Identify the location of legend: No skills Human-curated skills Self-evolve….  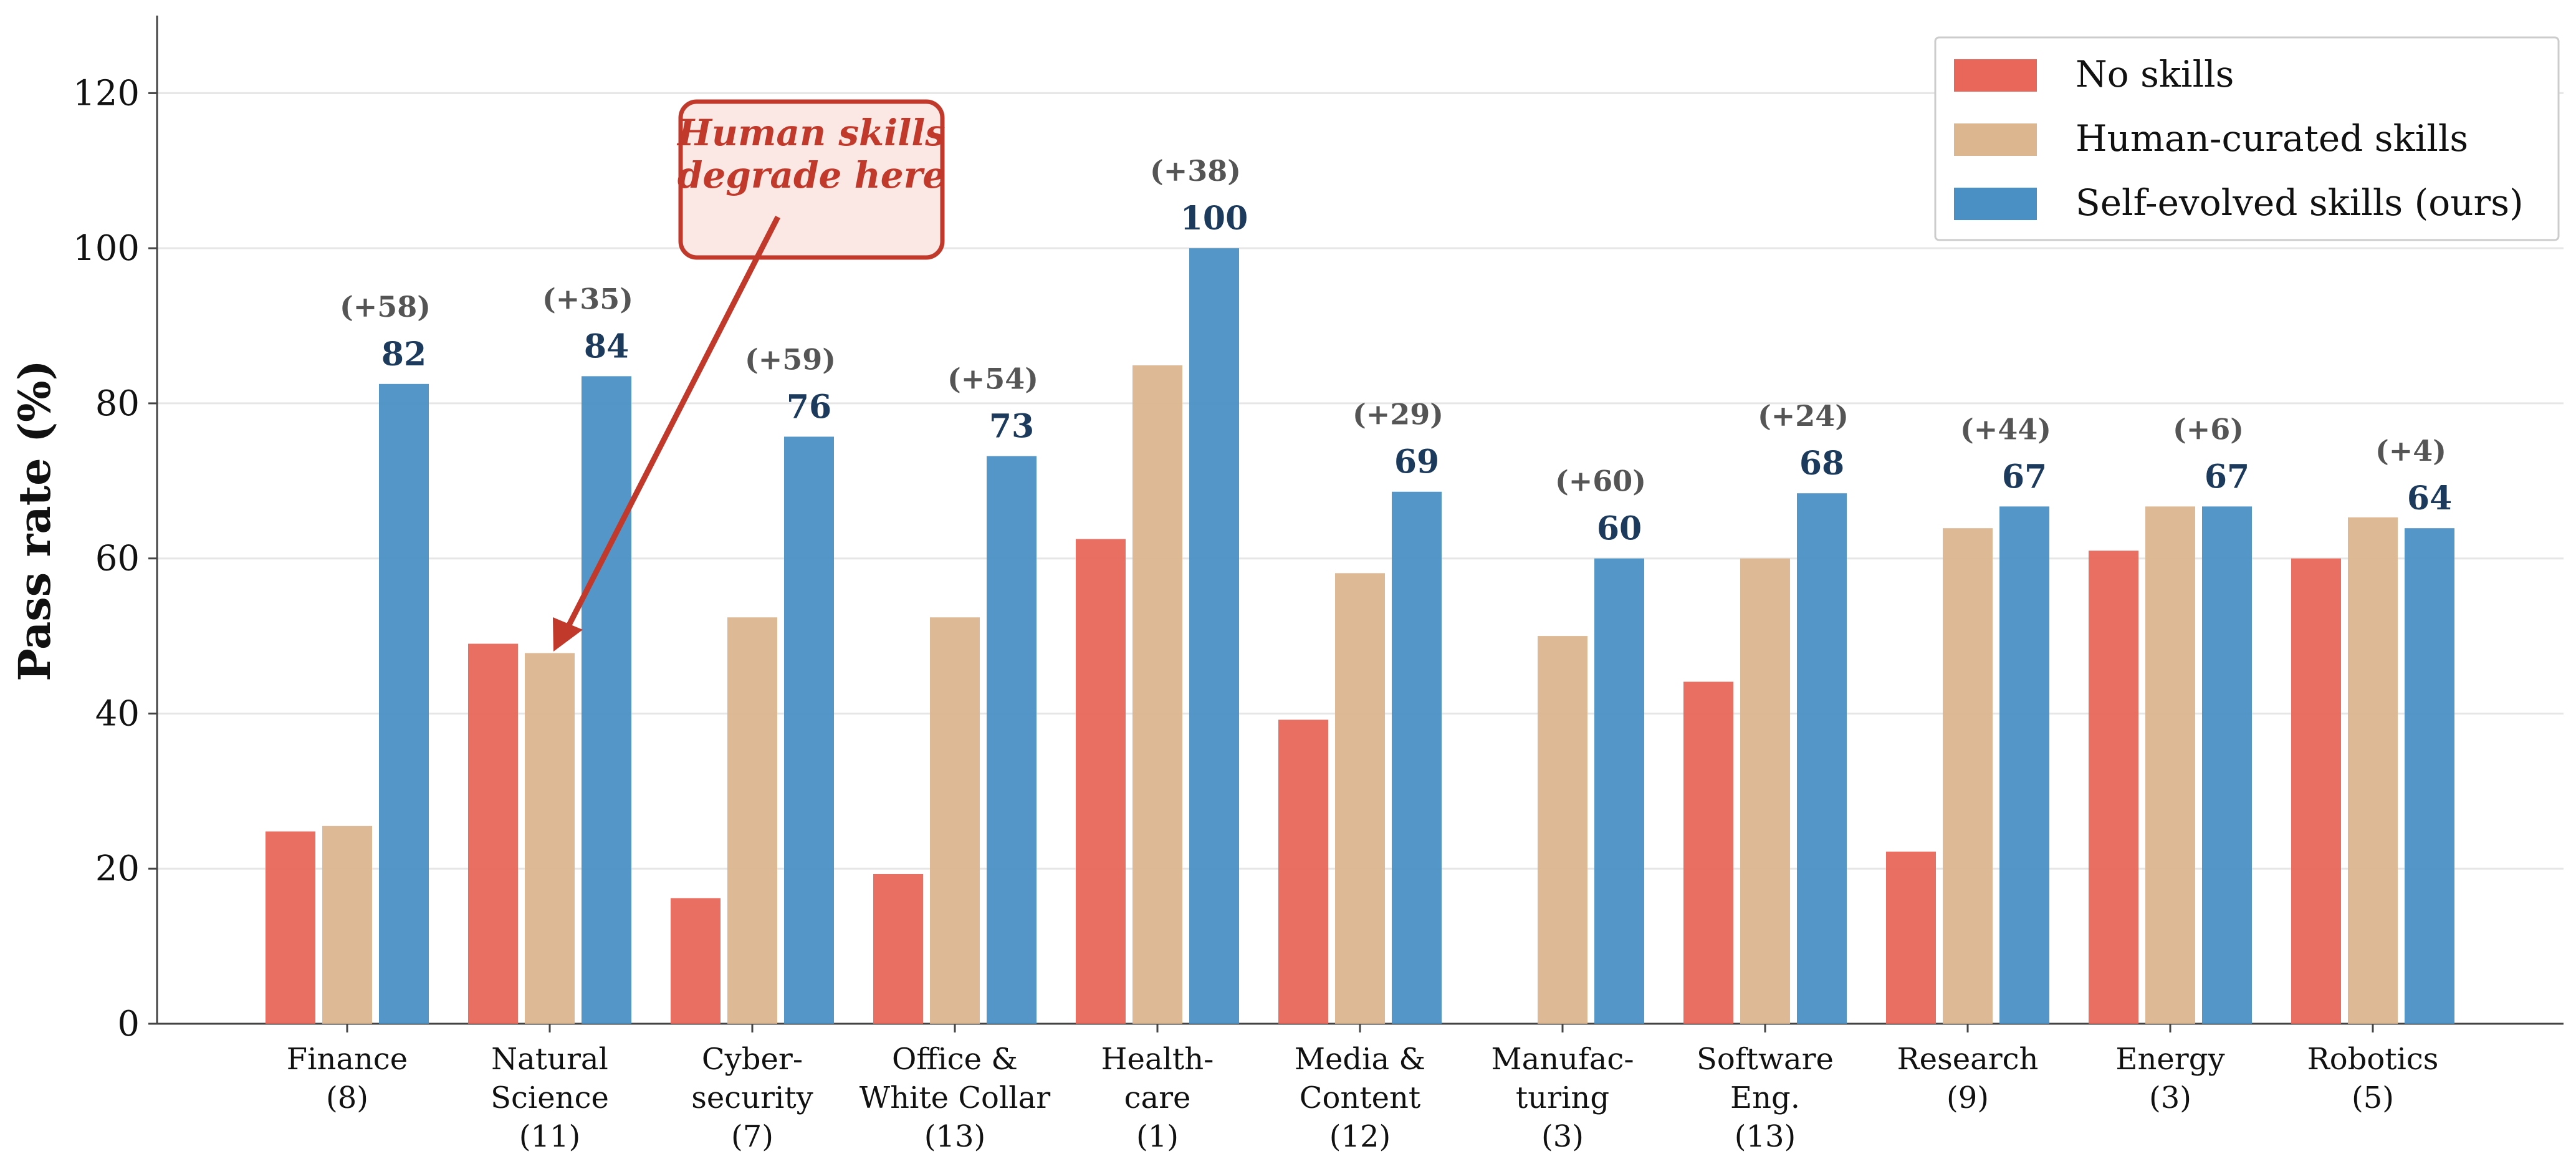
(2247, 138).